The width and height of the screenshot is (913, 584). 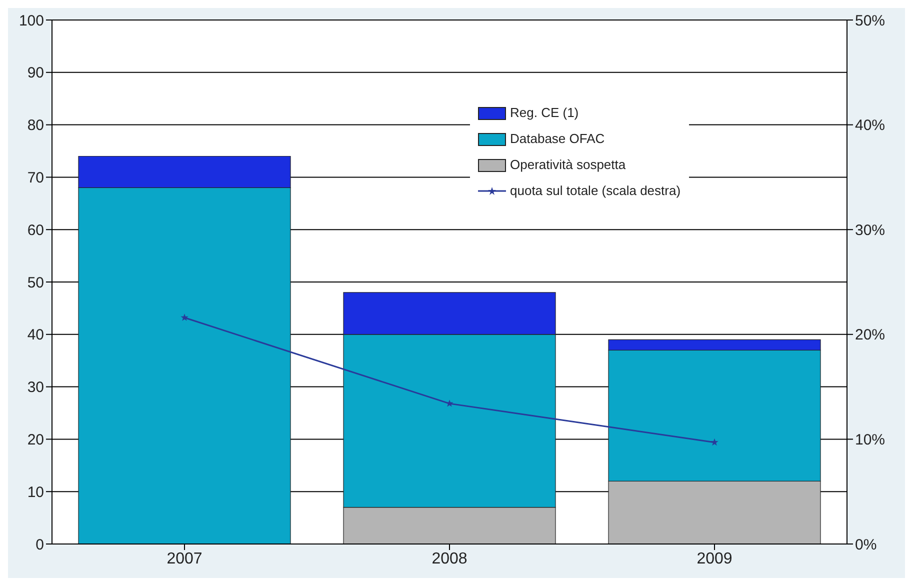 What do you see at coordinates (544, 113) in the screenshot?
I see `legend-label: Reg. CE (1)` at bounding box center [544, 113].